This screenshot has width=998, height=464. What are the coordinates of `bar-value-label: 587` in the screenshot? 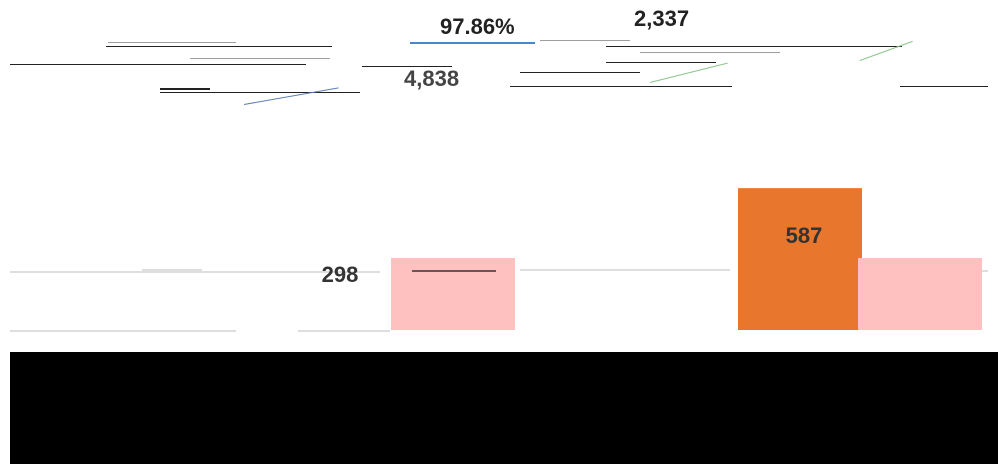 It's located at (804, 235).